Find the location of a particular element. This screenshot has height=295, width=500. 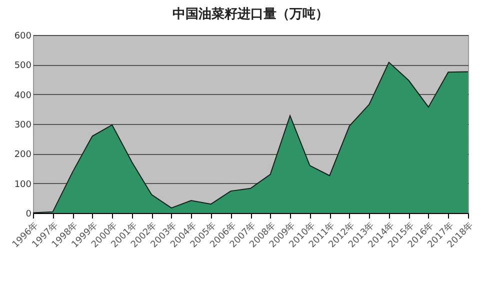

y-tick-label: 100 is located at coordinates (23, 185).